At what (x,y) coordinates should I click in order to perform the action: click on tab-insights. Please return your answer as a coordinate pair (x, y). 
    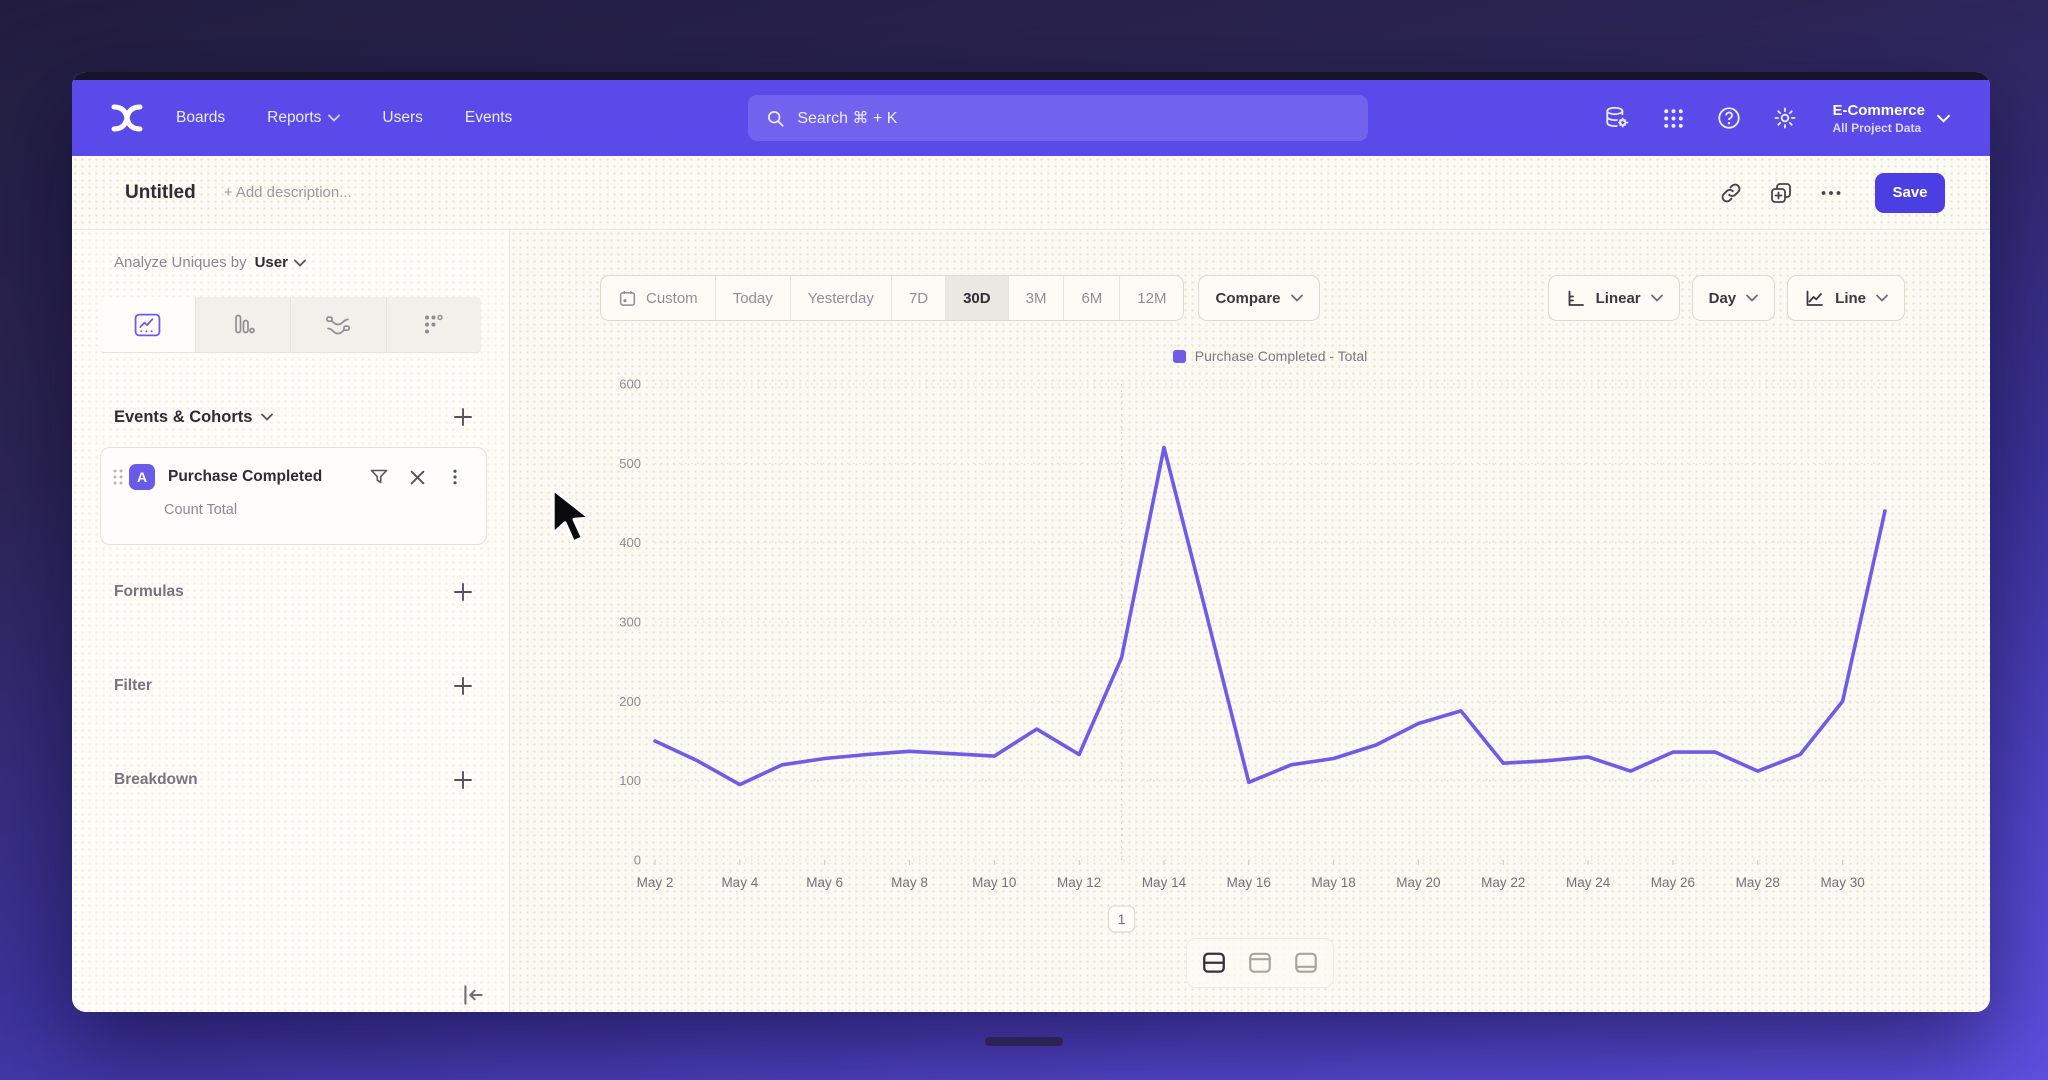
    Looking at the image, I should click on (147, 324).